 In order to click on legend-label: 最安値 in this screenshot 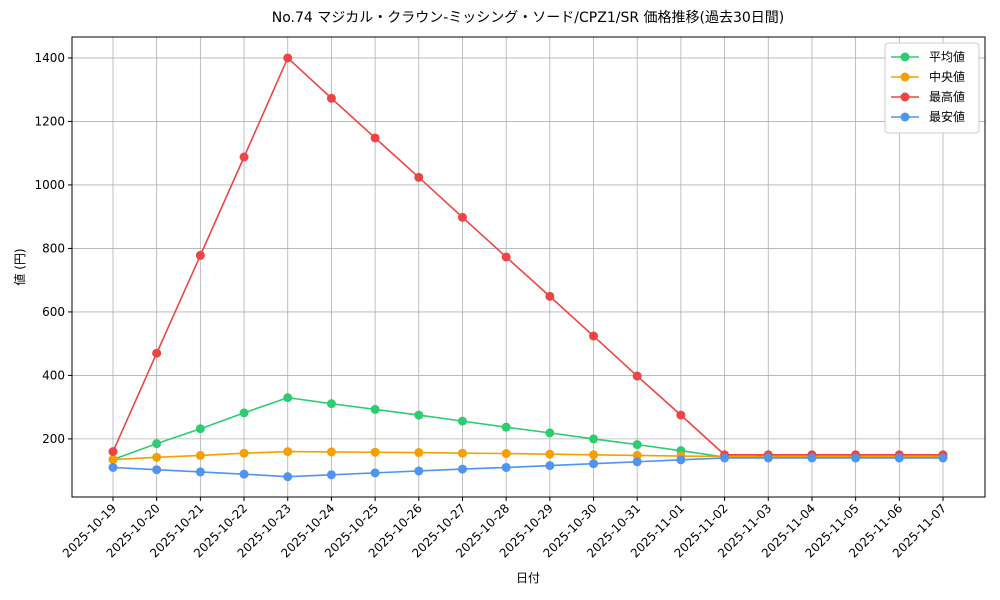, I will do `click(947, 116)`.